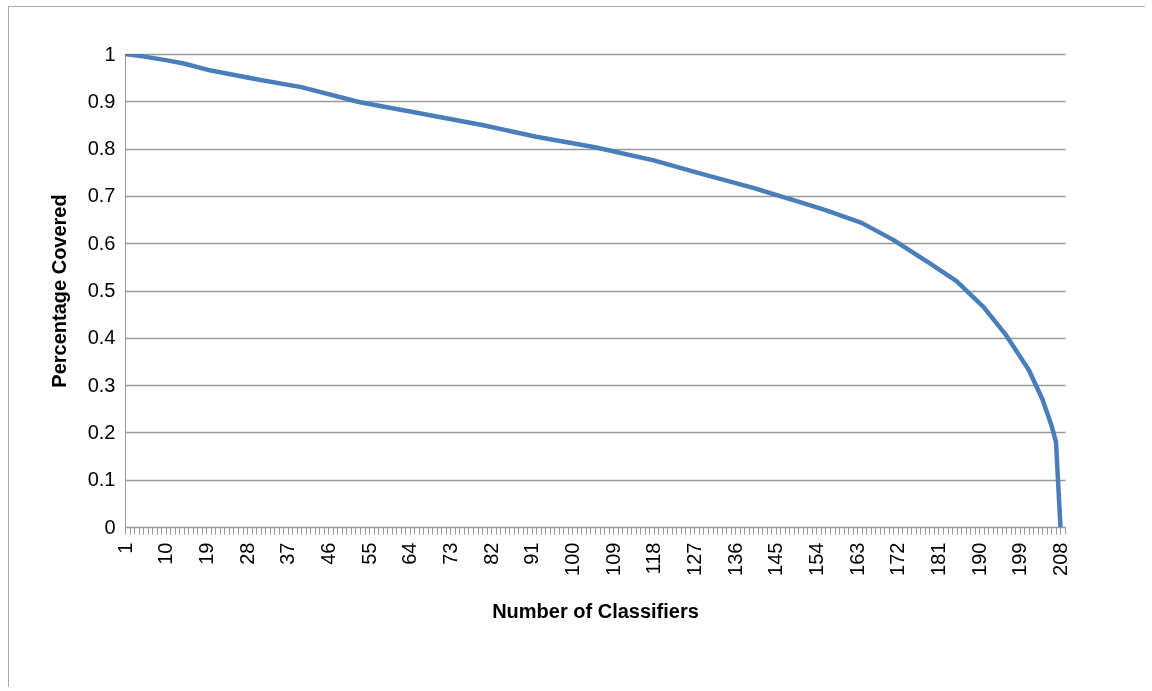 The image size is (1152, 691). What do you see at coordinates (1019, 559) in the screenshot?
I see `x-tick-label: 199` at bounding box center [1019, 559].